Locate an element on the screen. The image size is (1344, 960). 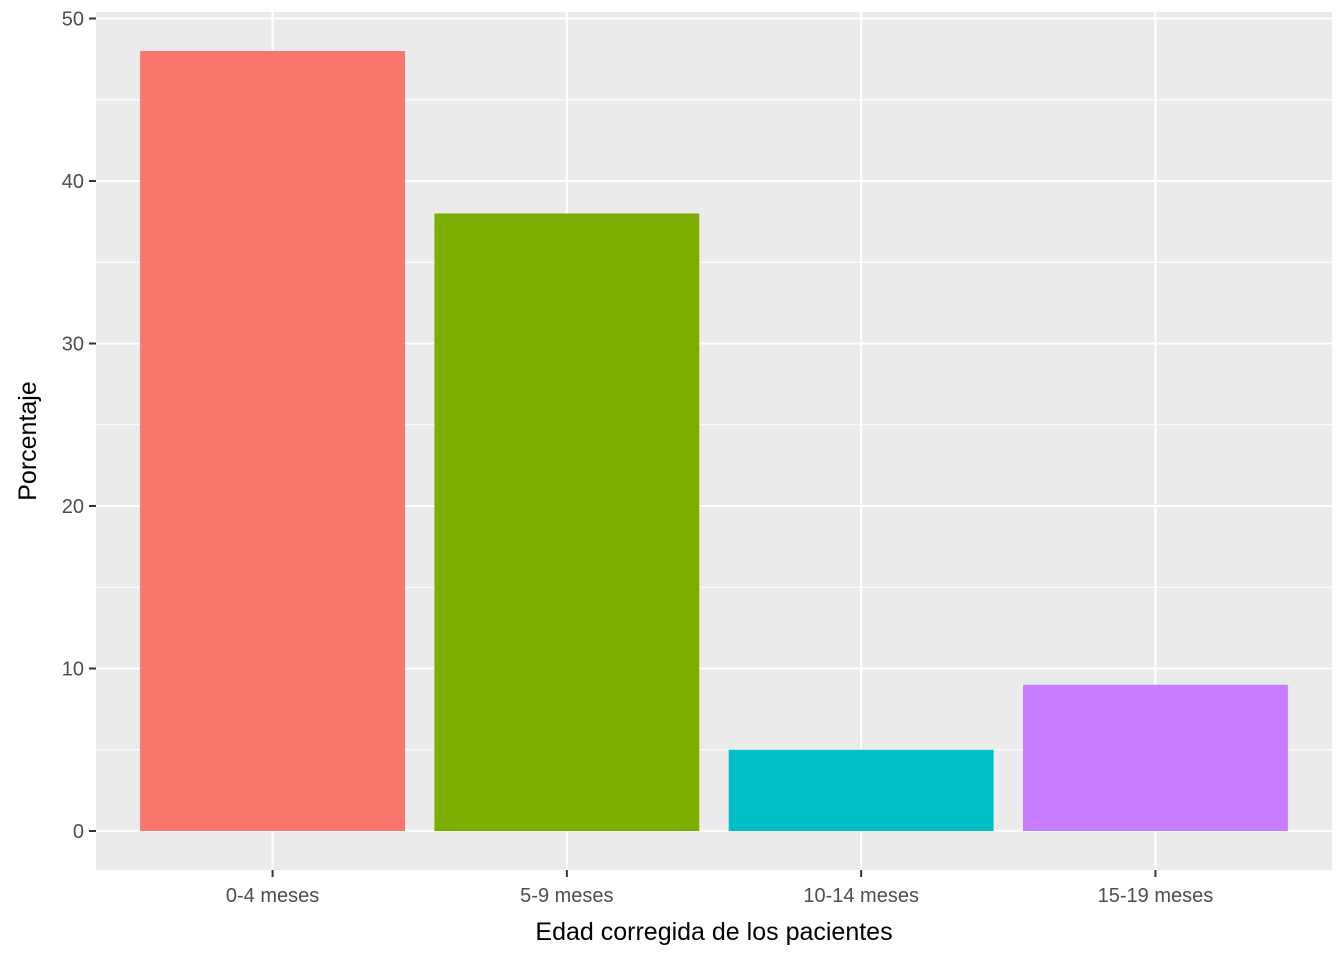
y-axis: 0 10 20 30 40 50 is located at coordinates (79, 426).